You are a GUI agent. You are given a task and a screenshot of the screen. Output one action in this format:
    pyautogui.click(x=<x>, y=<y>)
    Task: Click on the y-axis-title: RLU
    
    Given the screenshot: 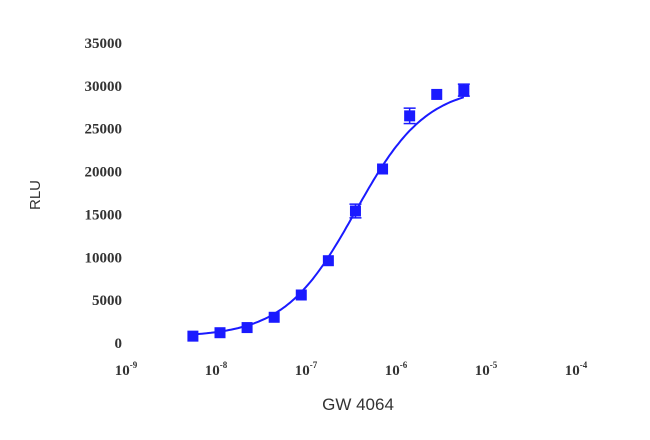 What is the action you would take?
    pyautogui.click(x=35, y=195)
    